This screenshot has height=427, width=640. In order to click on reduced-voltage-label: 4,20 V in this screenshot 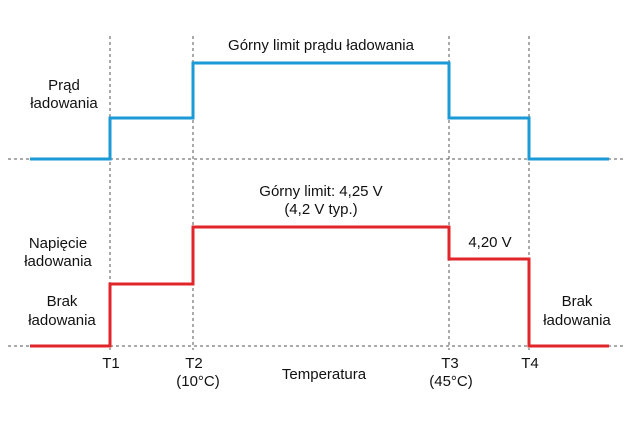, I will do `click(489, 242)`.